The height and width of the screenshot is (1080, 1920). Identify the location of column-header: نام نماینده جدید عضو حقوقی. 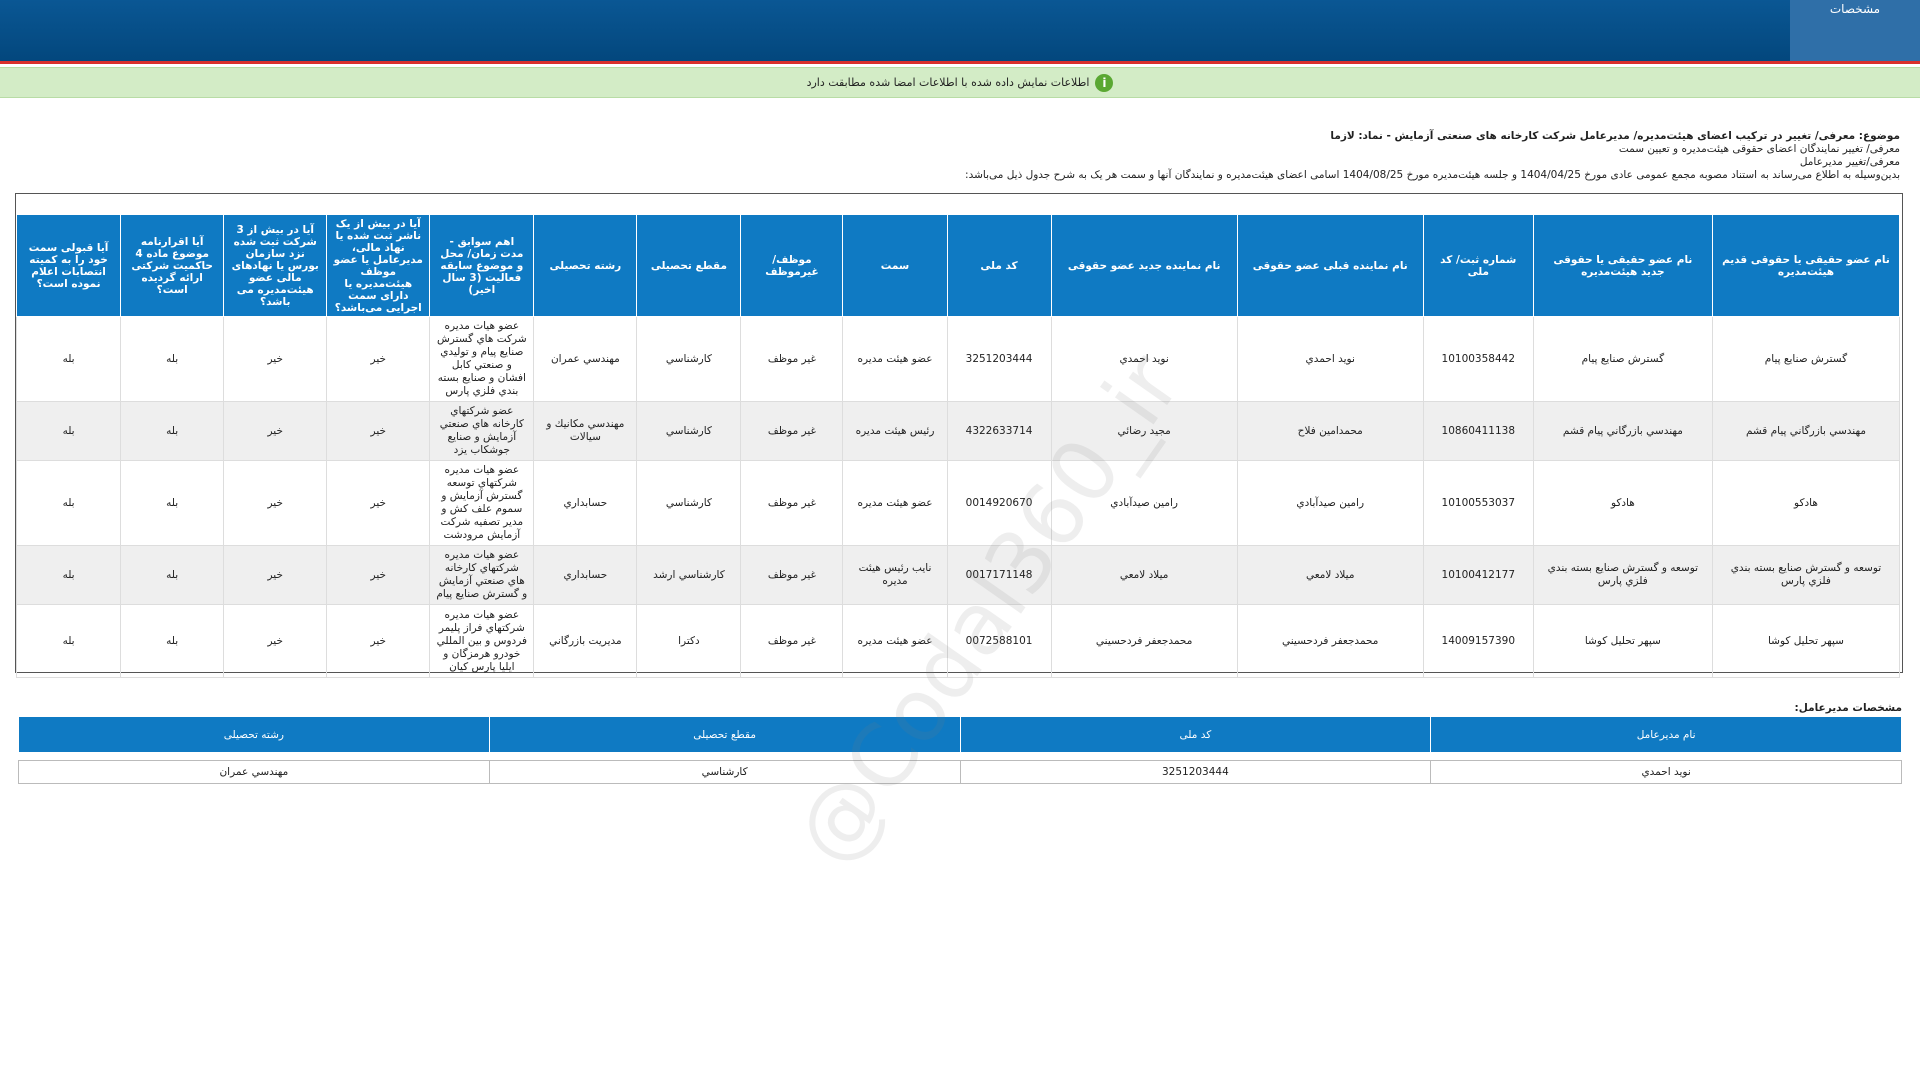
(1144, 265).